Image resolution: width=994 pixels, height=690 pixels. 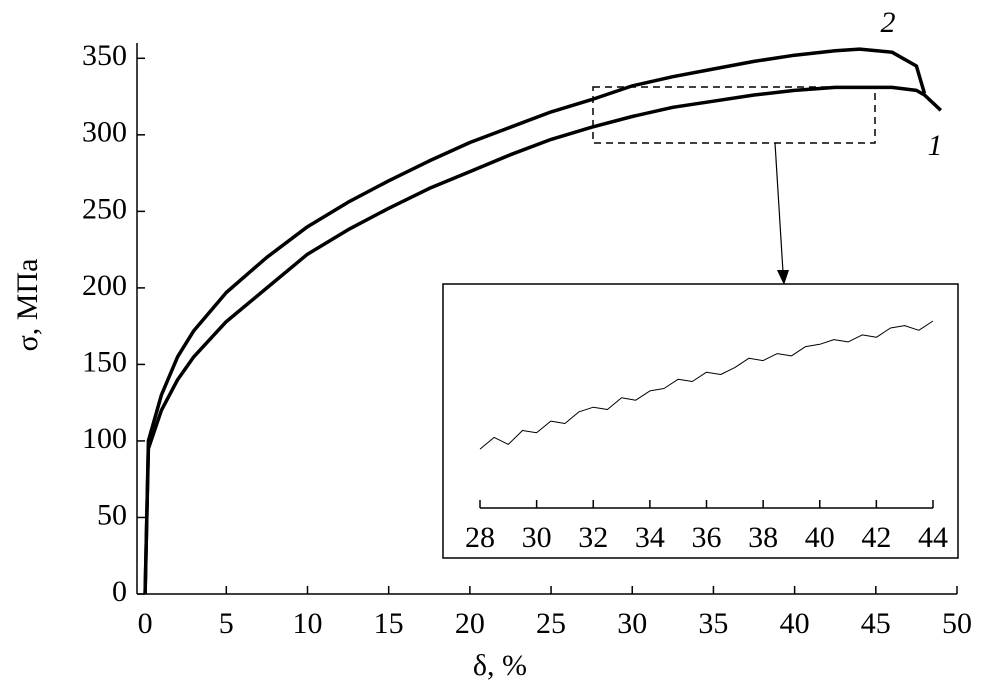 I want to click on x-tick-label: 5, so click(x=226, y=623).